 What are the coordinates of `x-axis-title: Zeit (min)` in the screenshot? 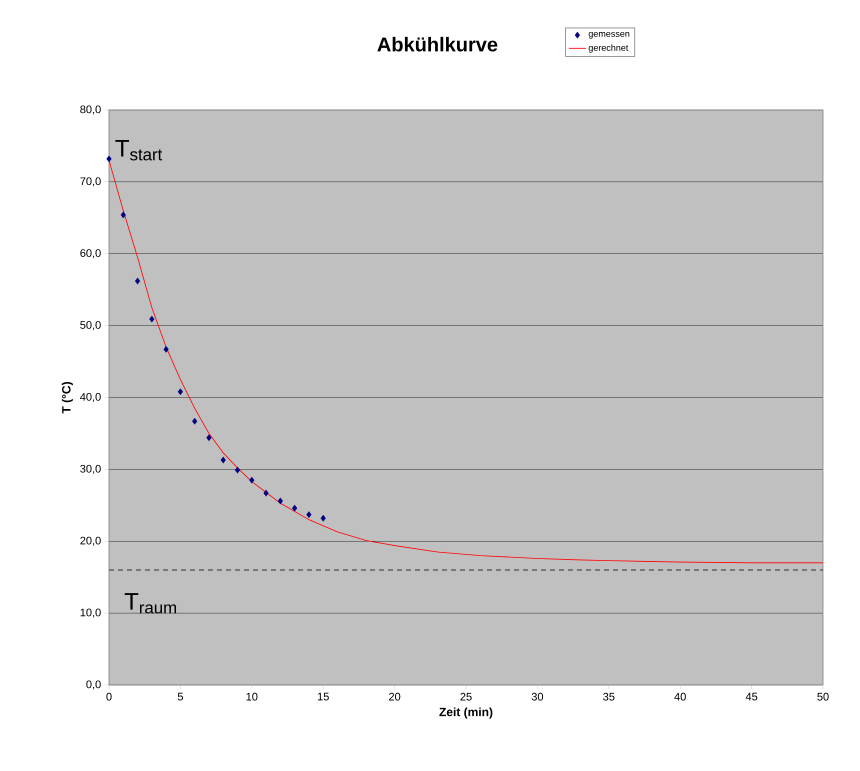 It's located at (465, 713).